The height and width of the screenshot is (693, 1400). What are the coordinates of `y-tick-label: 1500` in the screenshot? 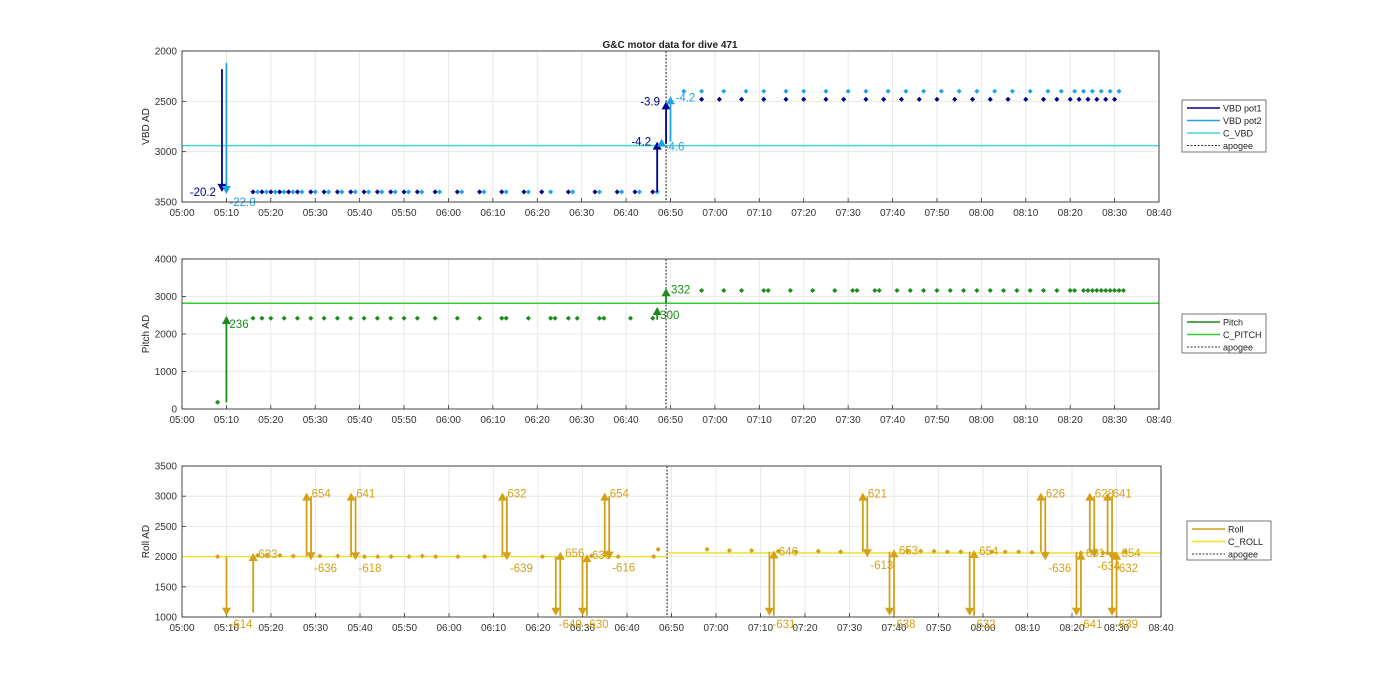 It's located at (166, 587).